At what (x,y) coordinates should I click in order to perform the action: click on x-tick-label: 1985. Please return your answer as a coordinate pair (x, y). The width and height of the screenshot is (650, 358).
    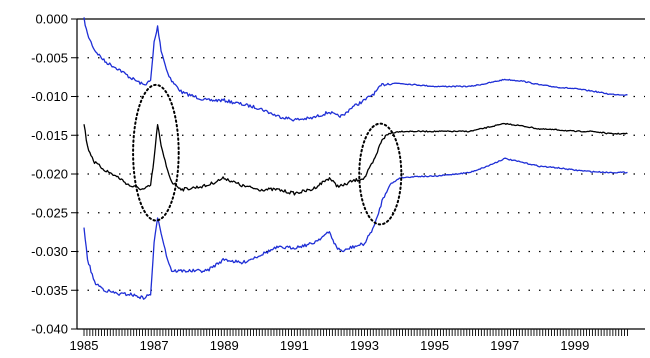
    Looking at the image, I should click on (84, 345).